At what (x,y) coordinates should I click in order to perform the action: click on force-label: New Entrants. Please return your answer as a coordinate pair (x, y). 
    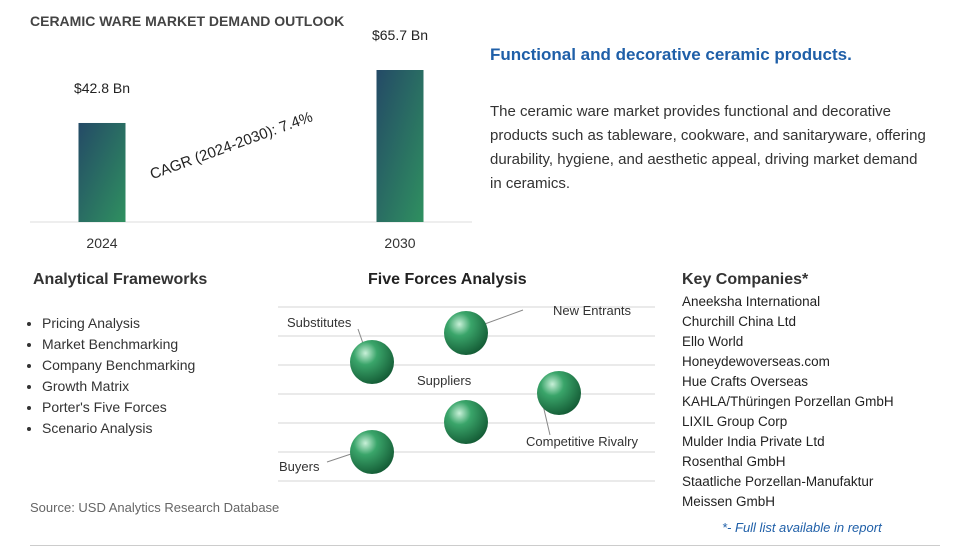
    Looking at the image, I should click on (592, 310).